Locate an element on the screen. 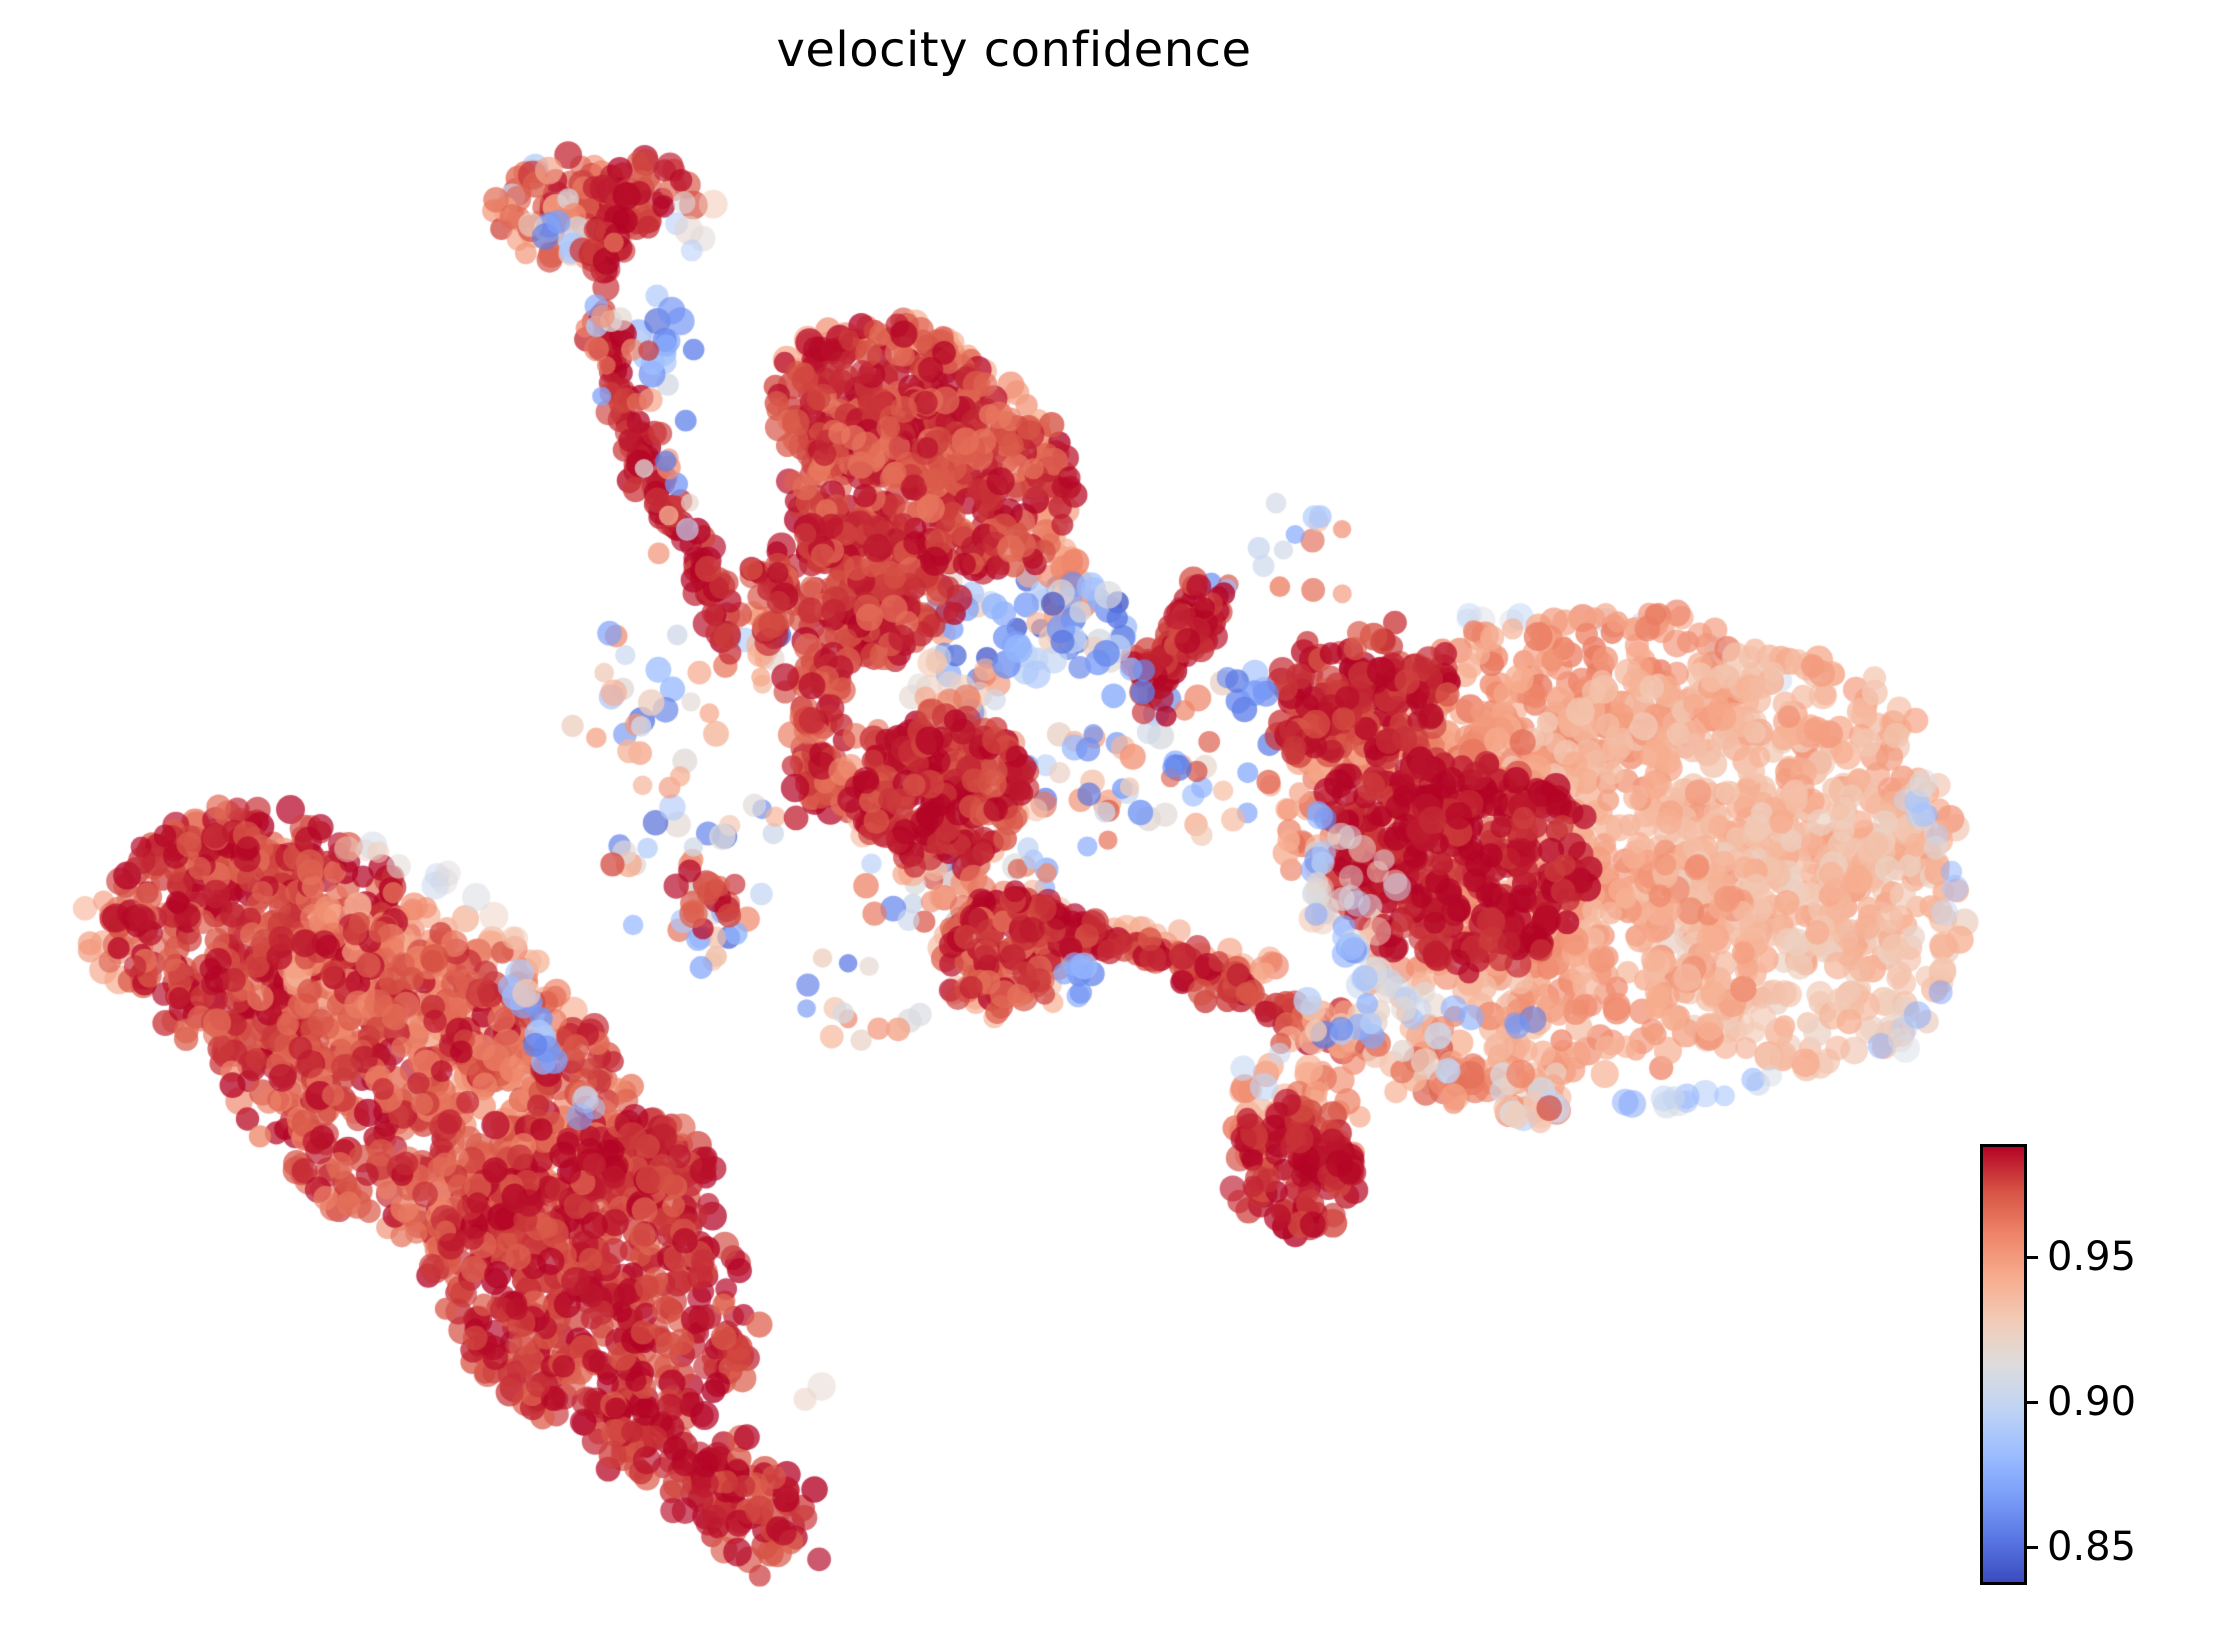 The height and width of the screenshot is (1634, 2226). colorbar-tick-label: 0.85 is located at coordinates (2092, 1547).